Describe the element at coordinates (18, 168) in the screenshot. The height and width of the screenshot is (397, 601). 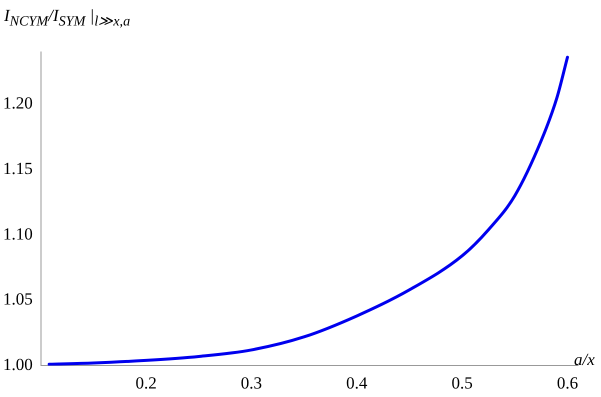
I see `y-tick-label: 1.15` at that location.